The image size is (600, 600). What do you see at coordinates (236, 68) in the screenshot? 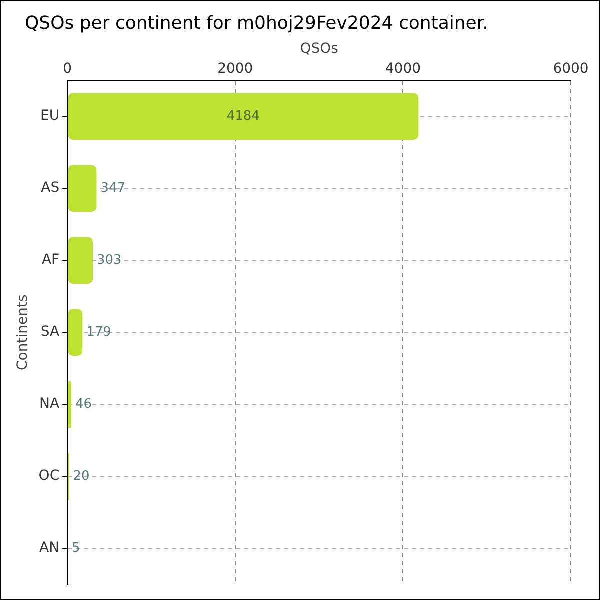
I see `x-tick-label: 2000` at bounding box center [236, 68].